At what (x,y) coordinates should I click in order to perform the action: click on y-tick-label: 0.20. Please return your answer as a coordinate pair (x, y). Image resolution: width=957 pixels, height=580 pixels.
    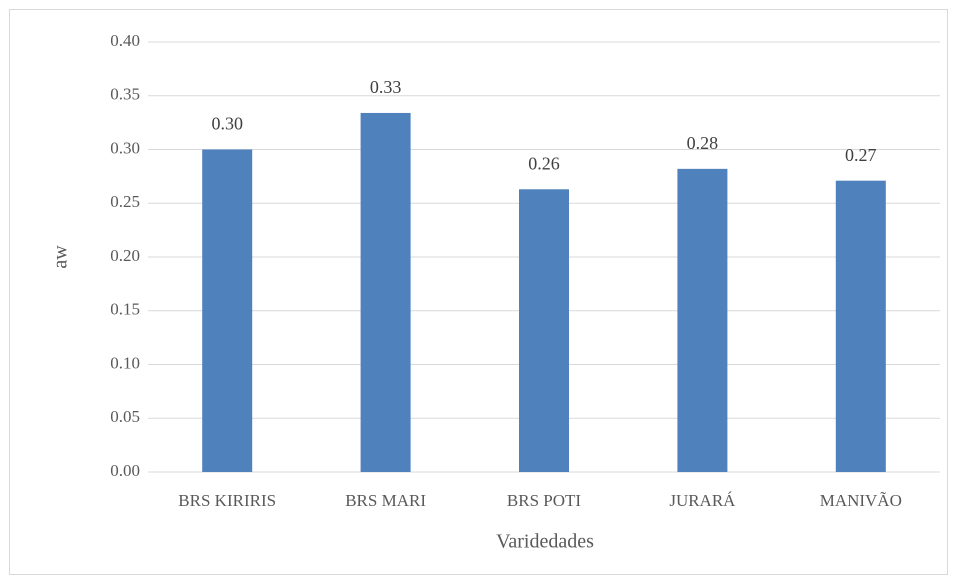
    Looking at the image, I should click on (125, 255).